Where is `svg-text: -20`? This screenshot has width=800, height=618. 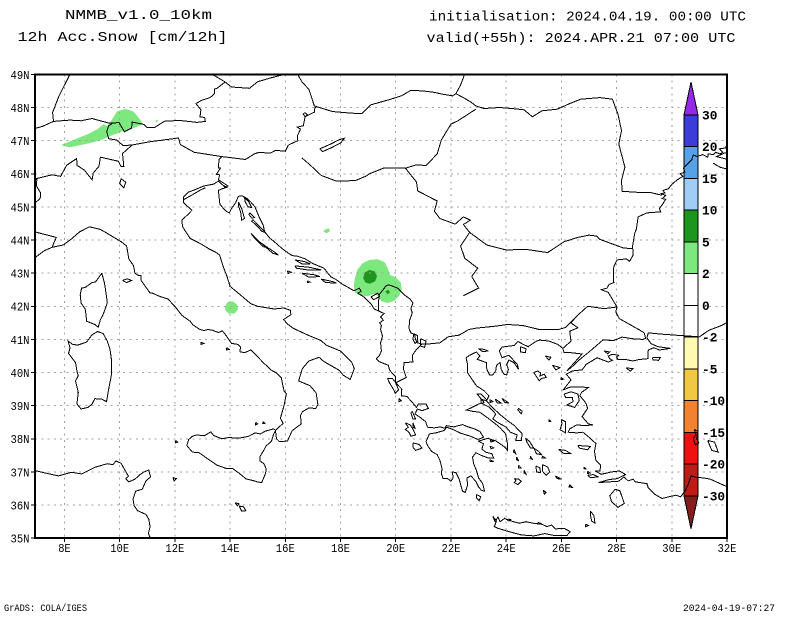
svg-text: -20 is located at coordinates (713, 466).